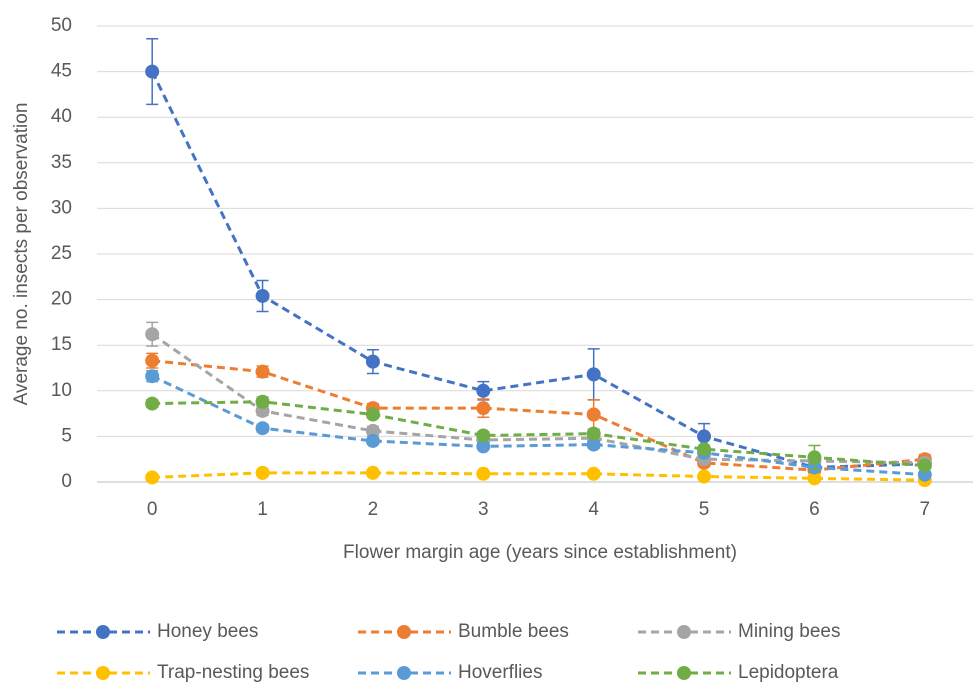  Describe the element at coordinates (704, 509) in the screenshot. I see `x-tick-label: 5` at that location.